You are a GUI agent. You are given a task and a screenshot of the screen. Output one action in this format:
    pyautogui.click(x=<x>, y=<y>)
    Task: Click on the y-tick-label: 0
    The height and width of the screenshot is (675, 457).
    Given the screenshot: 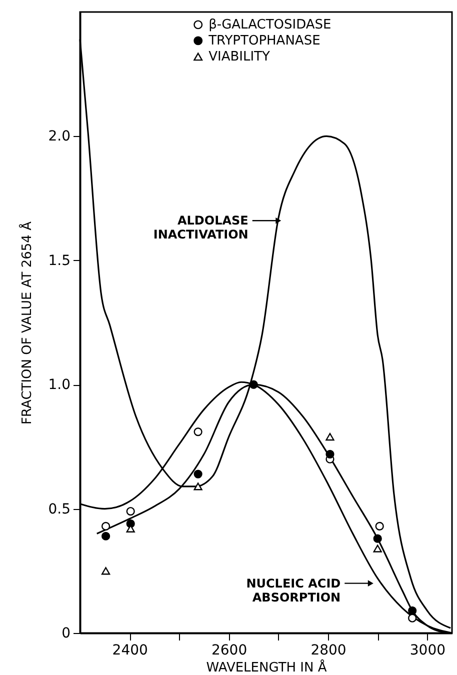 What is the action you would take?
    pyautogui.click(x=66, y=634)
    